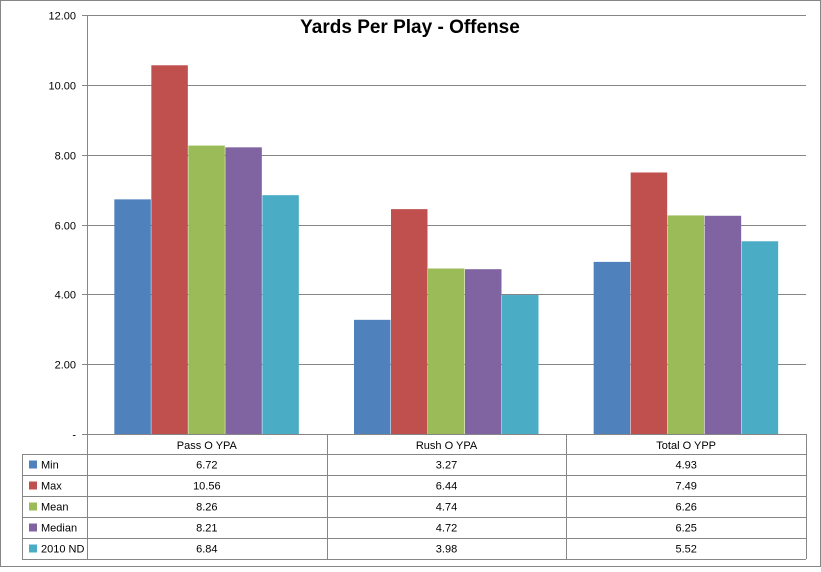  I want to click on data-label: 10.56, so click(207, 487).